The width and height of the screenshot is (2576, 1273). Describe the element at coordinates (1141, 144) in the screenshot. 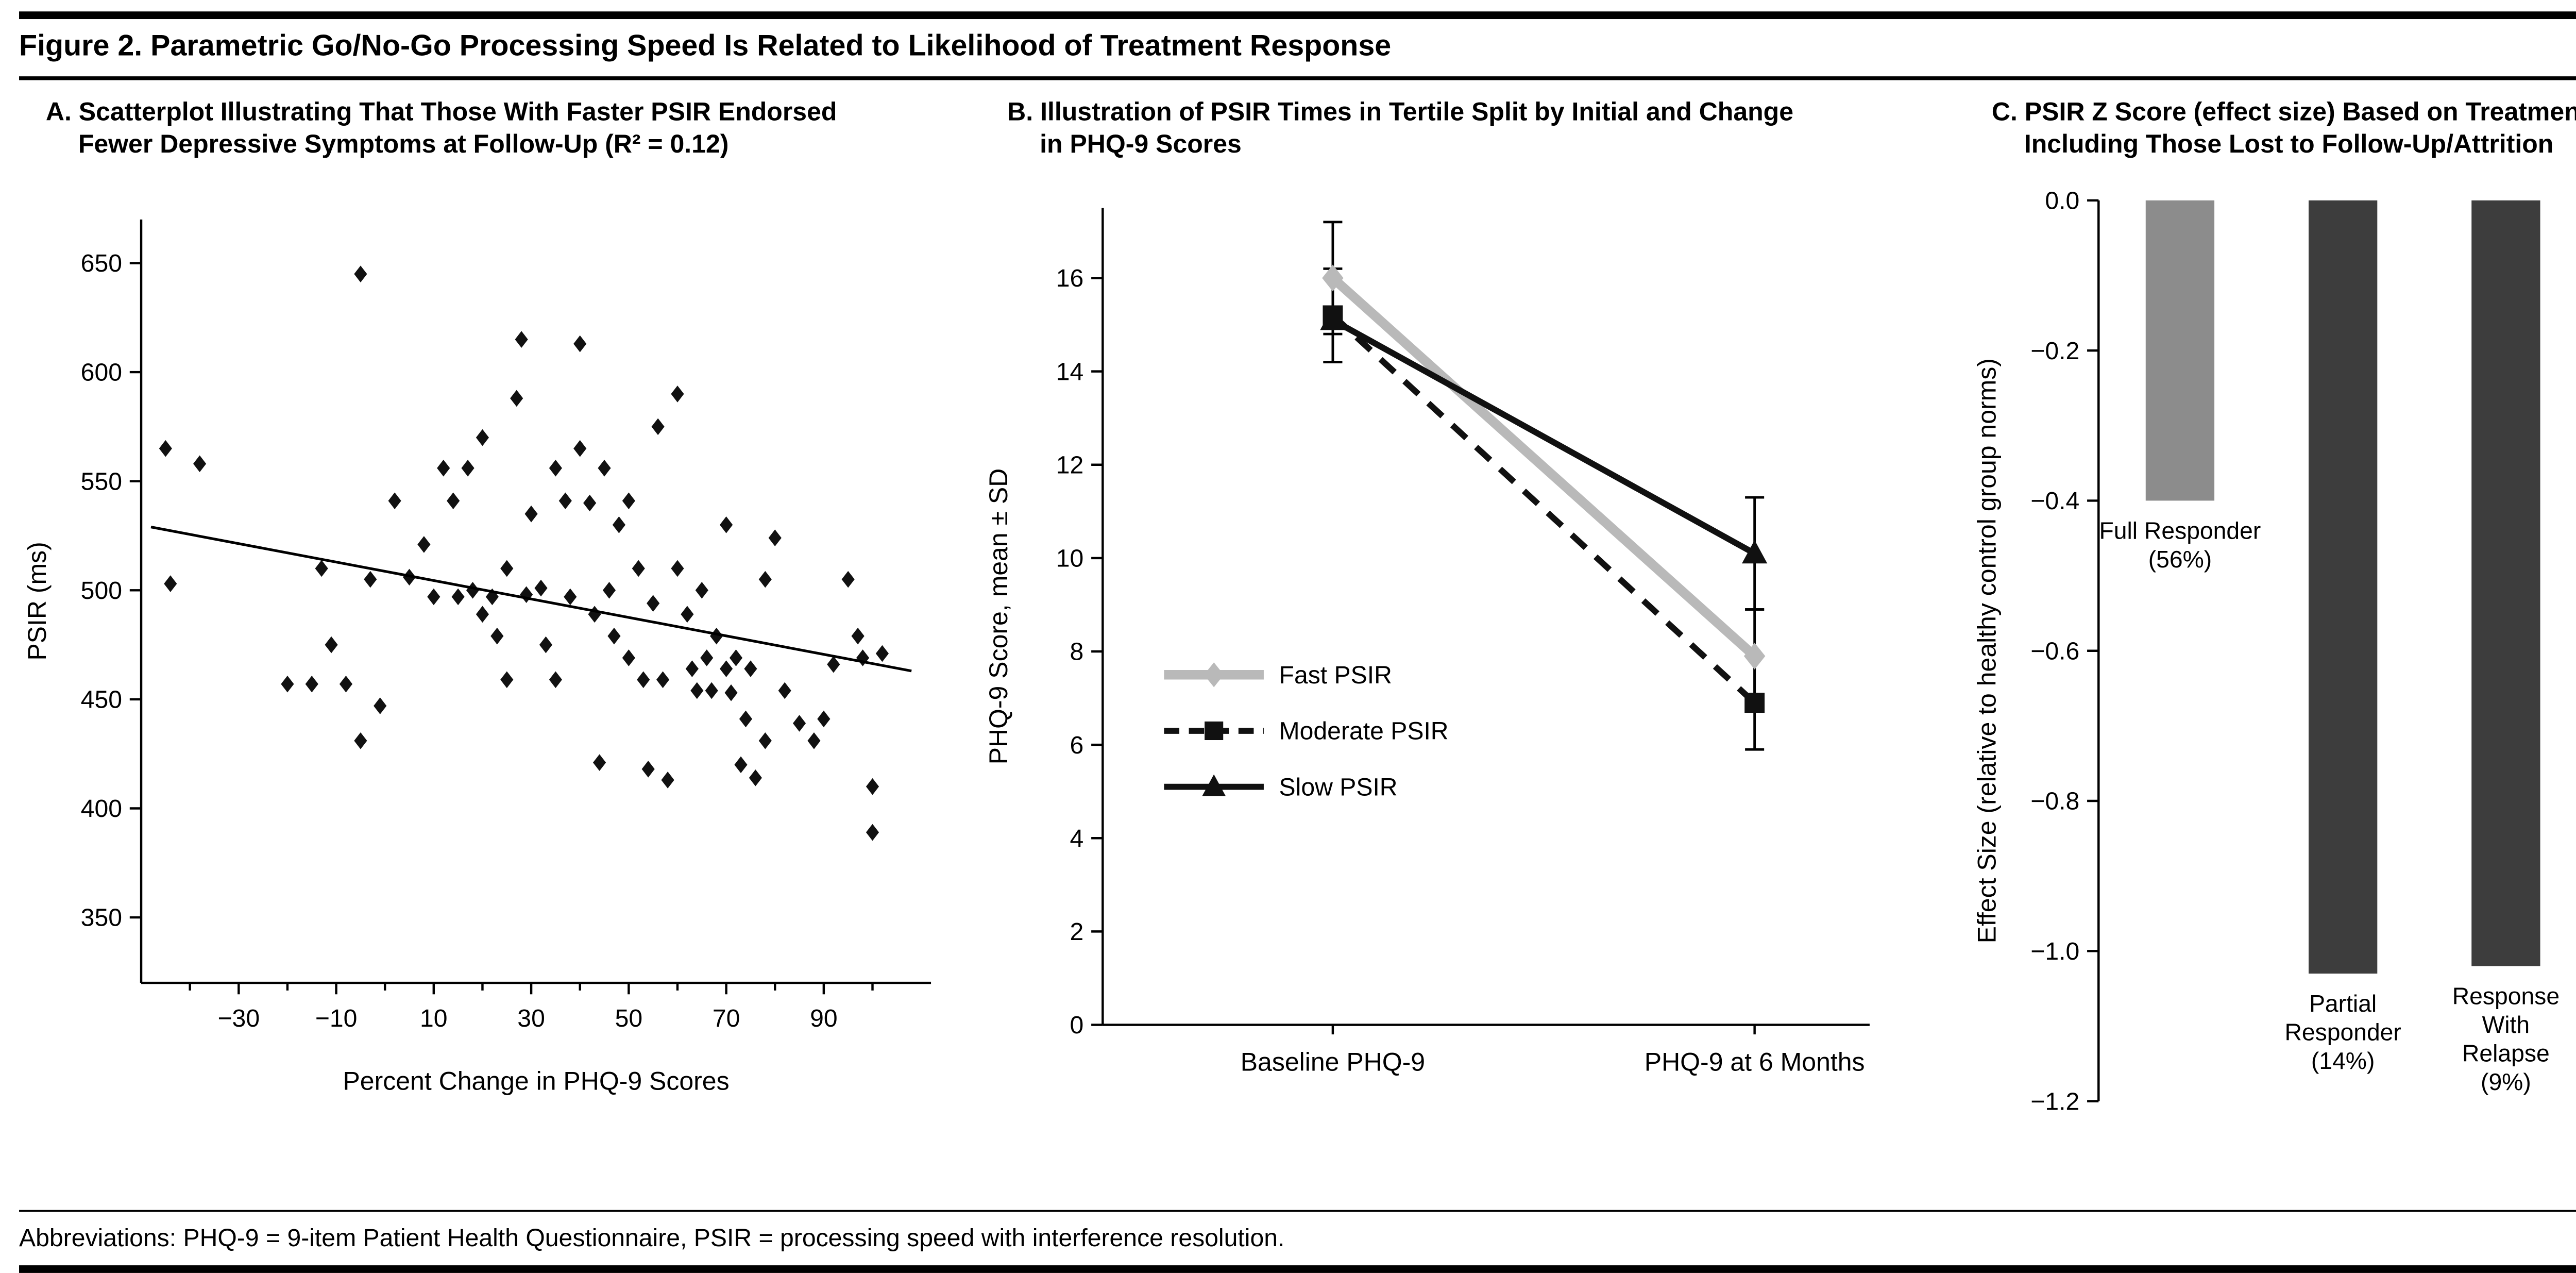

I see `panel-b-heading-line2: in PHQ-9 Scores` at that location.